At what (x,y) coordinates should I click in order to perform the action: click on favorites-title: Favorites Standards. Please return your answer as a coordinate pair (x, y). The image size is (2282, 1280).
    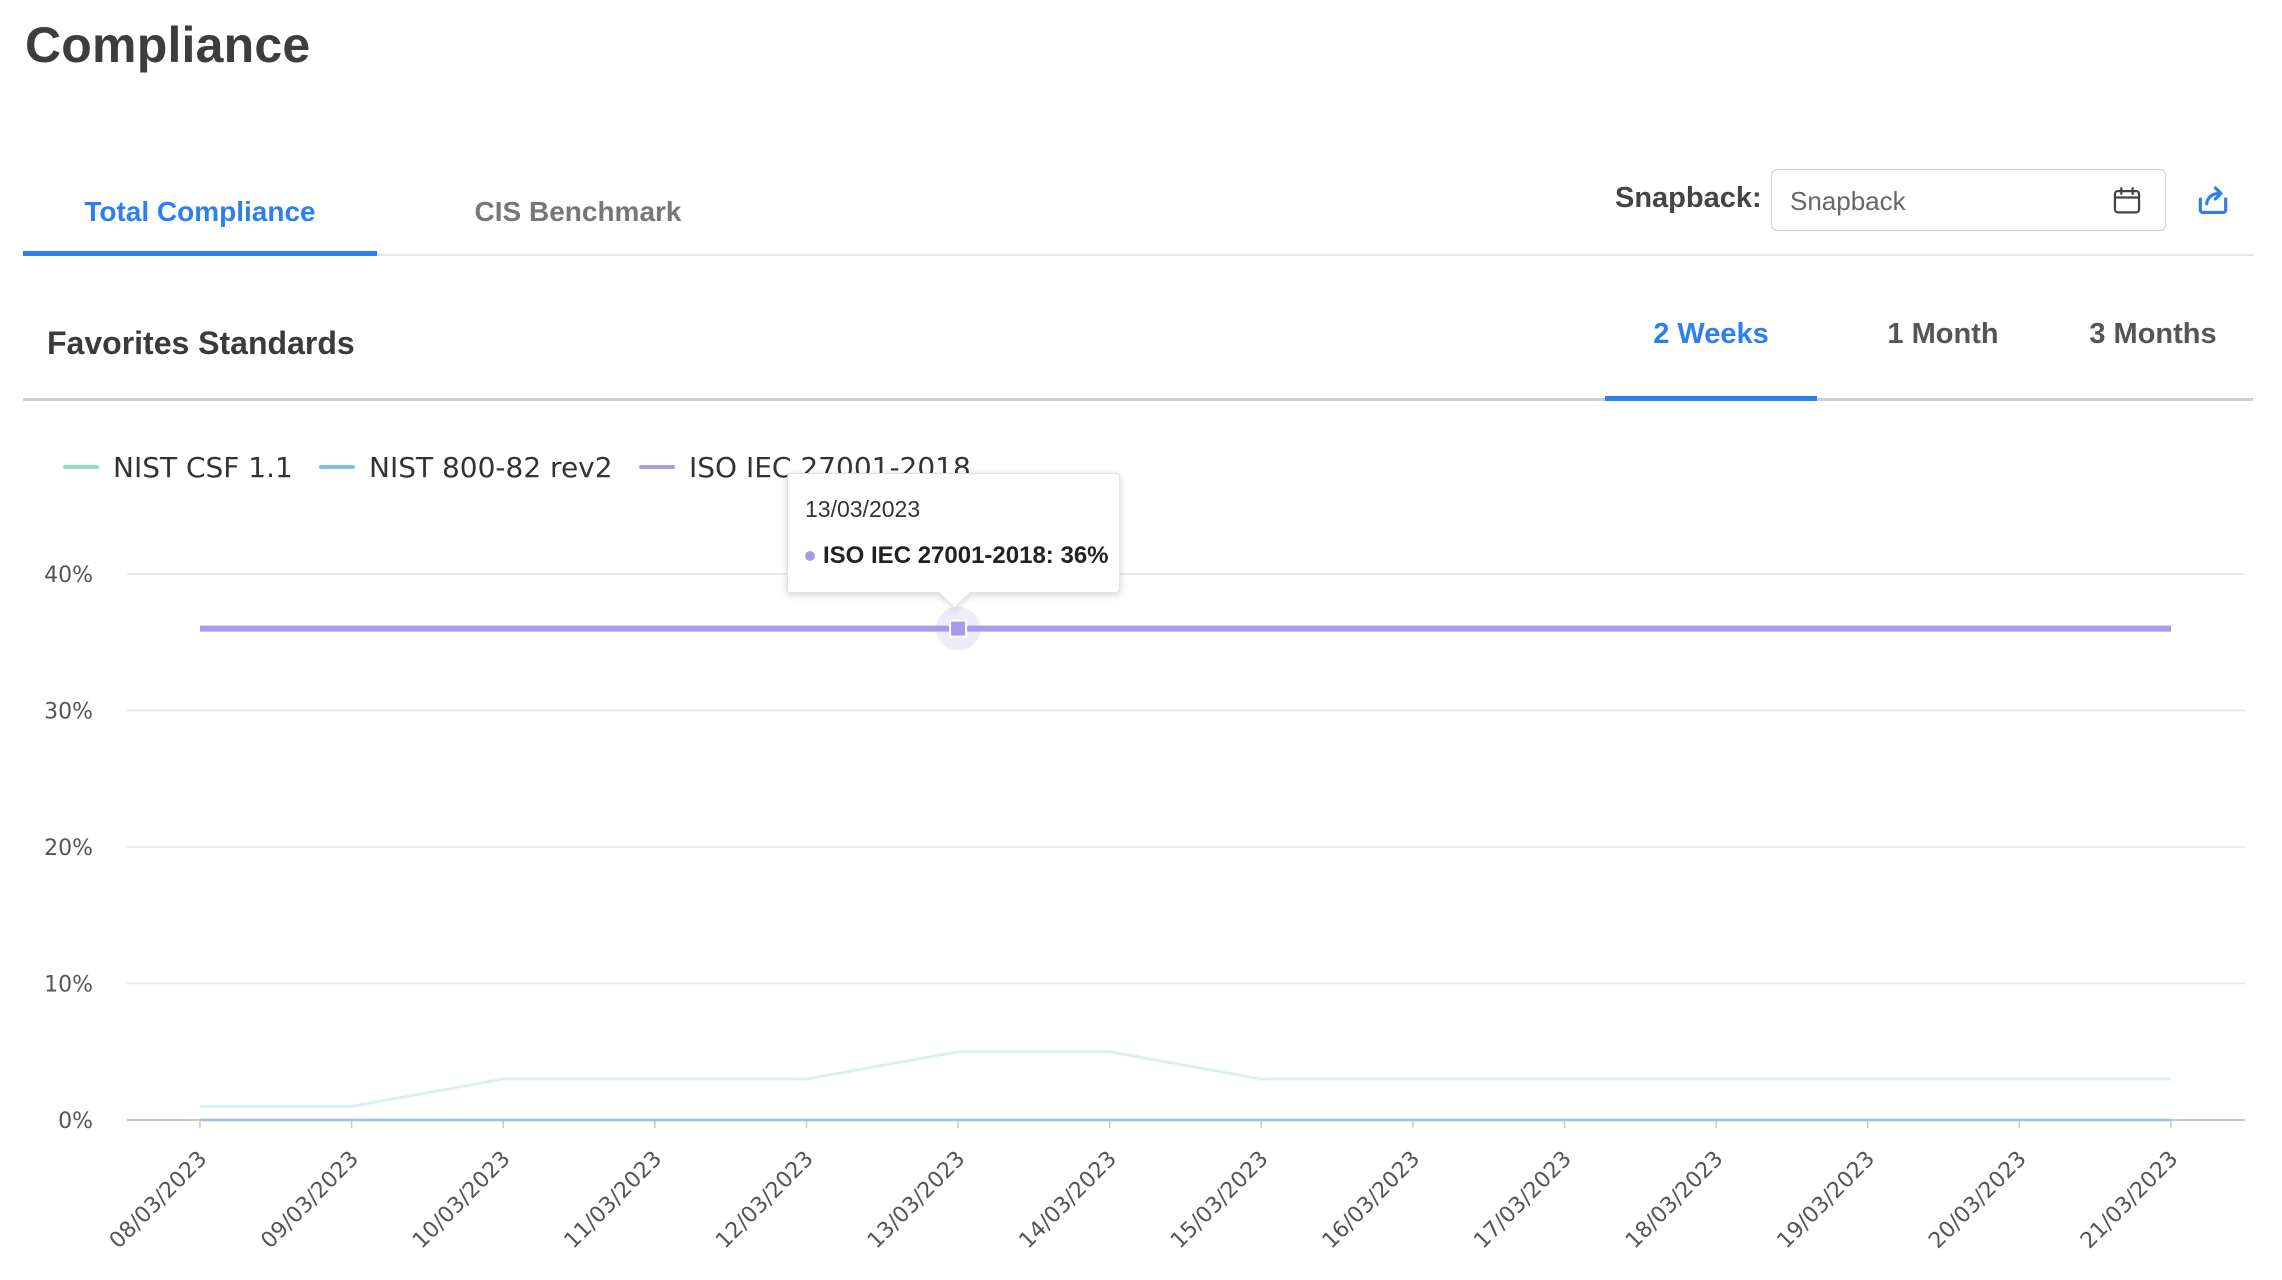
    Looking at the image, I should click on (201, 343).